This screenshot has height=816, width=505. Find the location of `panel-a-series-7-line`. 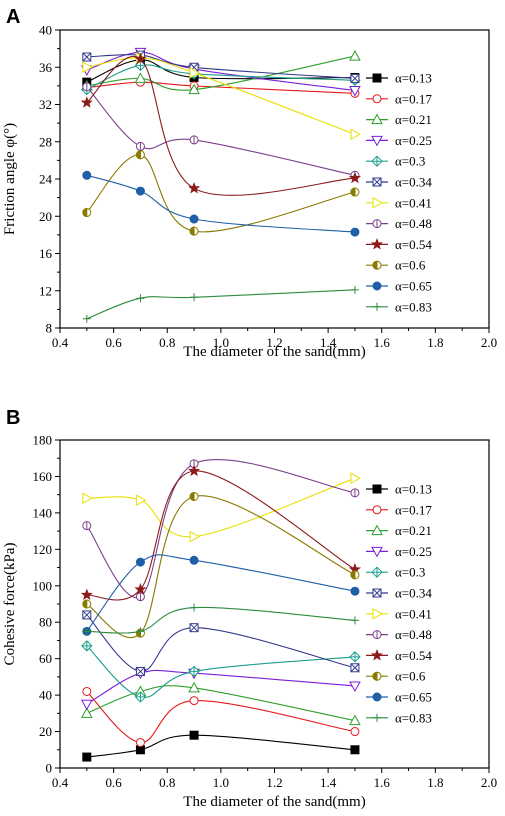

panel-a-series-7-line is located at coordinates (221, 96).